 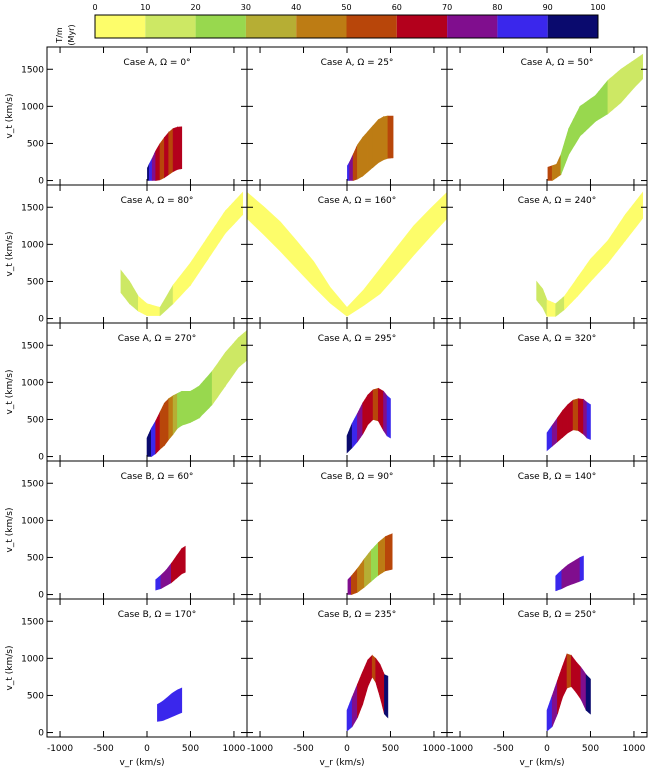 I want to click on x-tick-label: -500, so click(x=503, y=749).